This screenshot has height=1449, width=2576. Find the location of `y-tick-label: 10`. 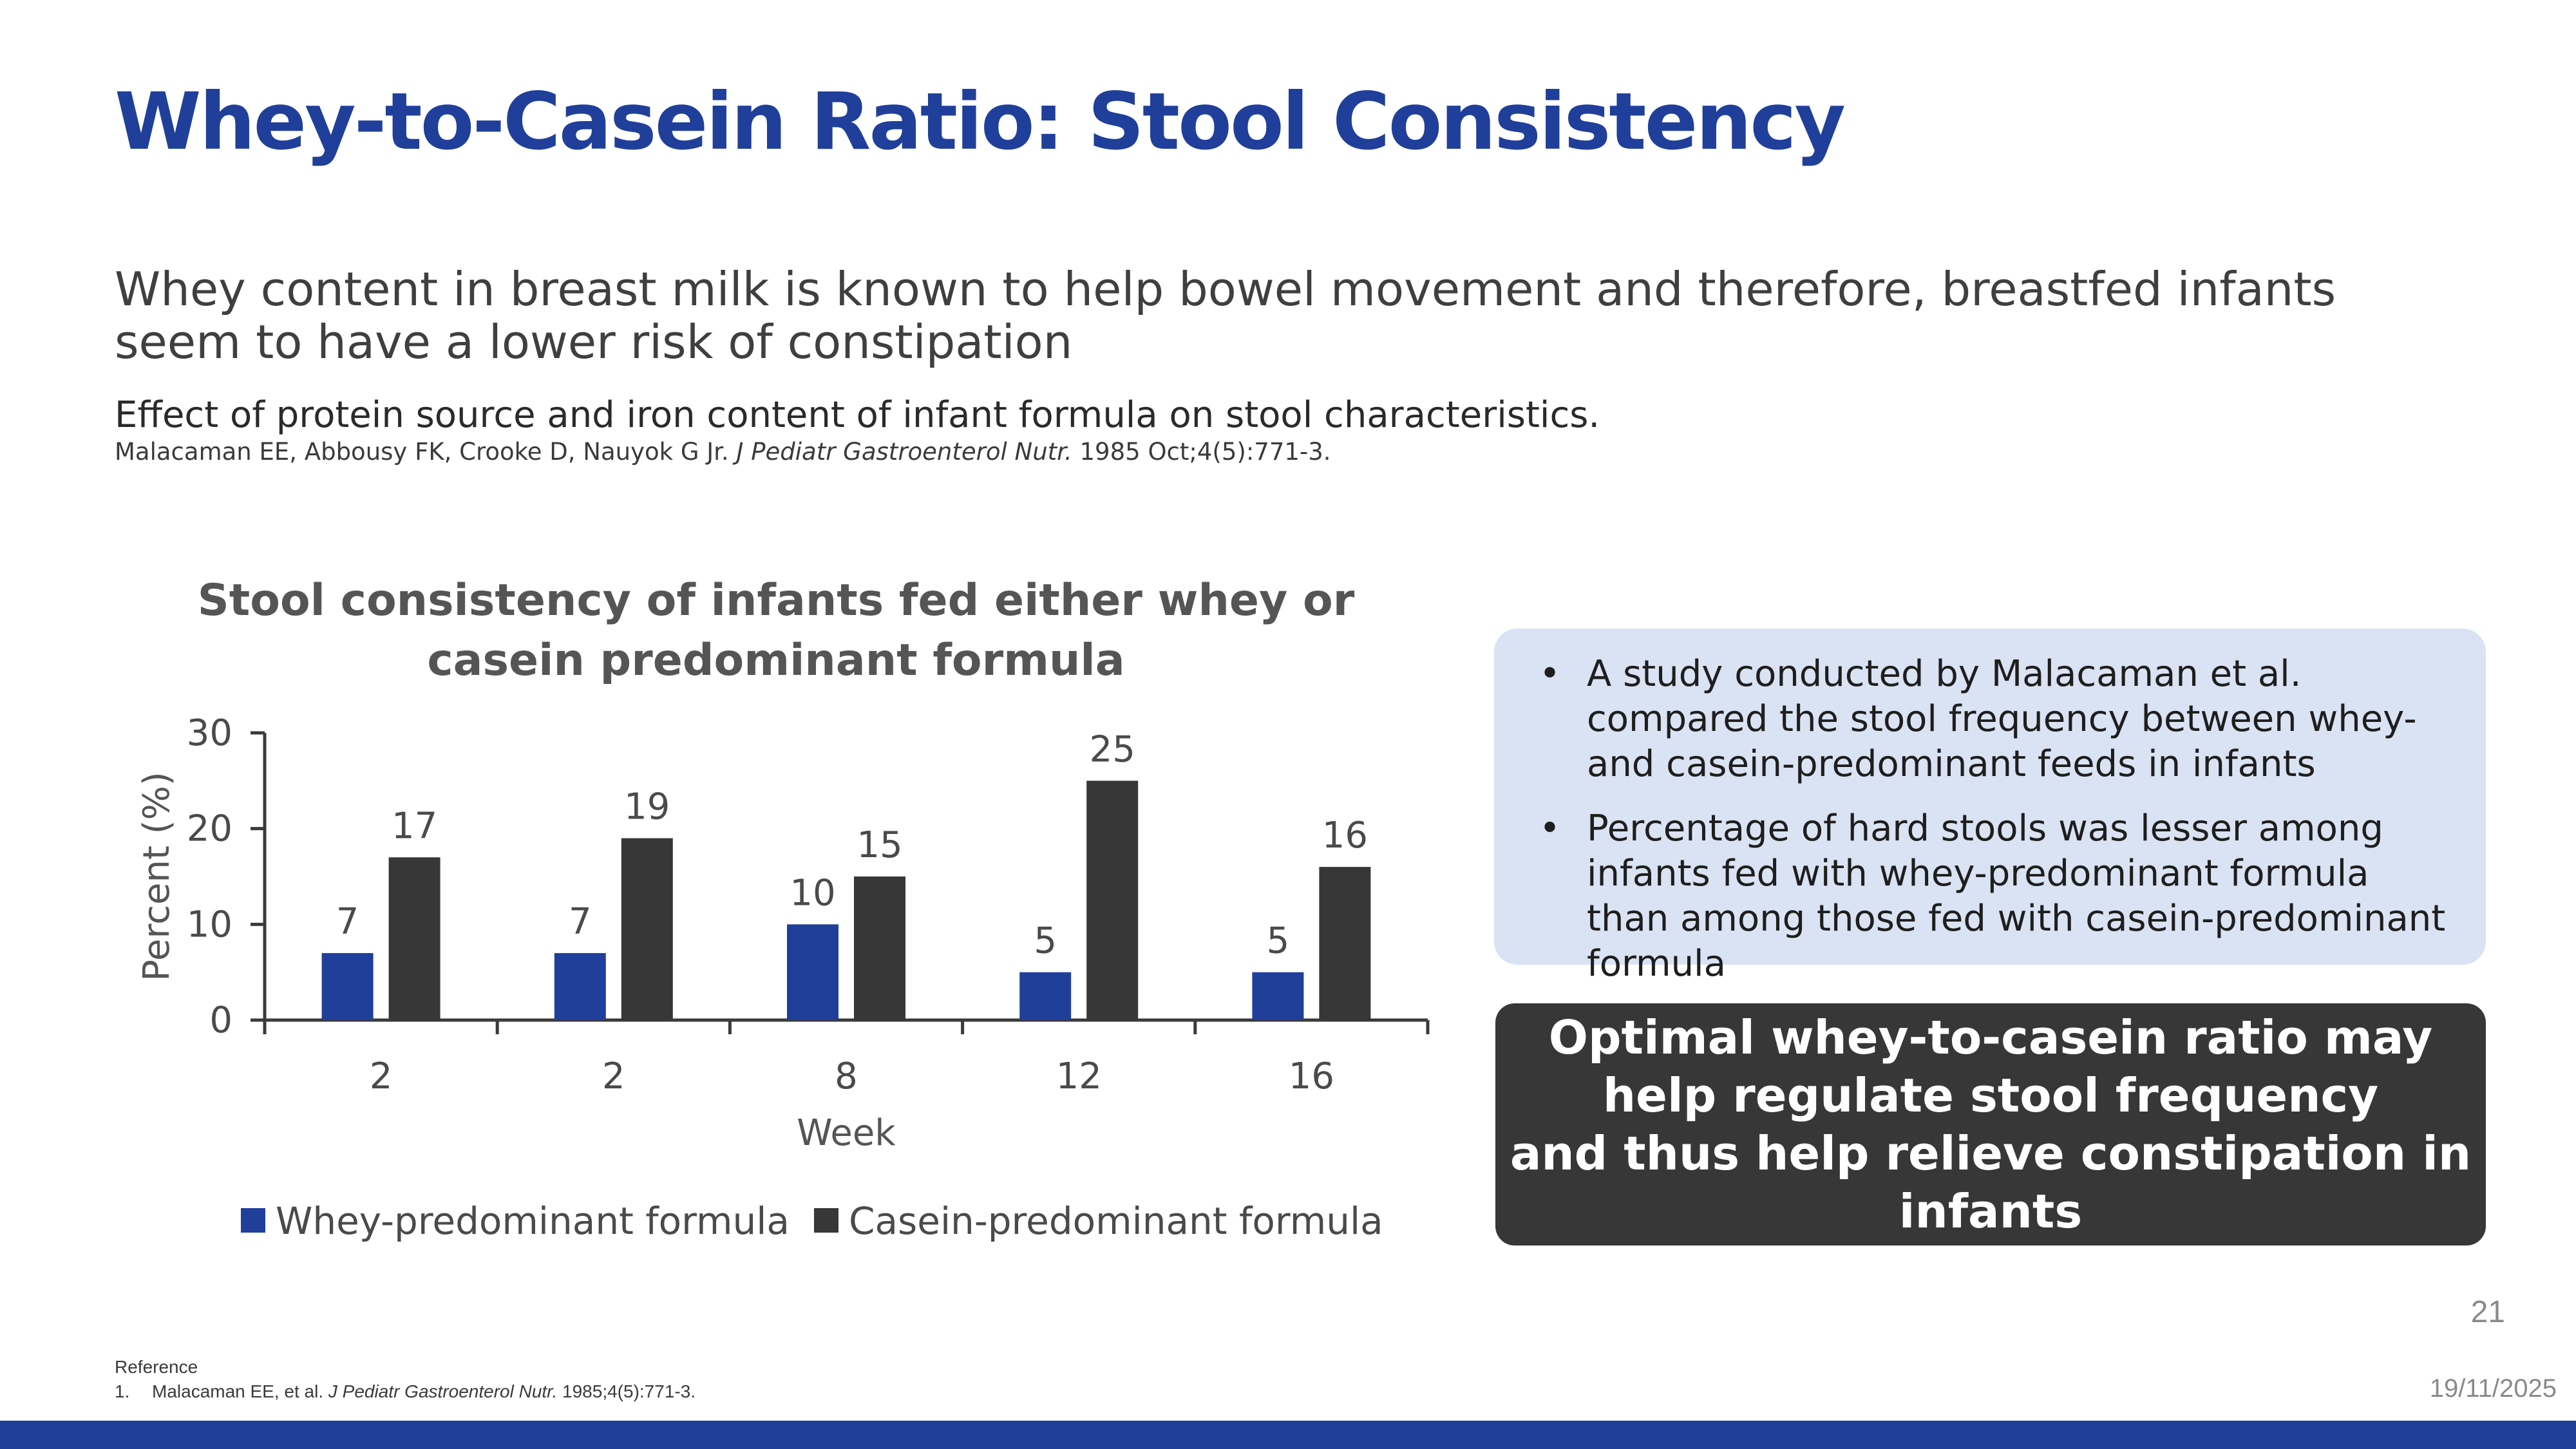

y-tick-label: 10 is located at coordinates (209, 924).